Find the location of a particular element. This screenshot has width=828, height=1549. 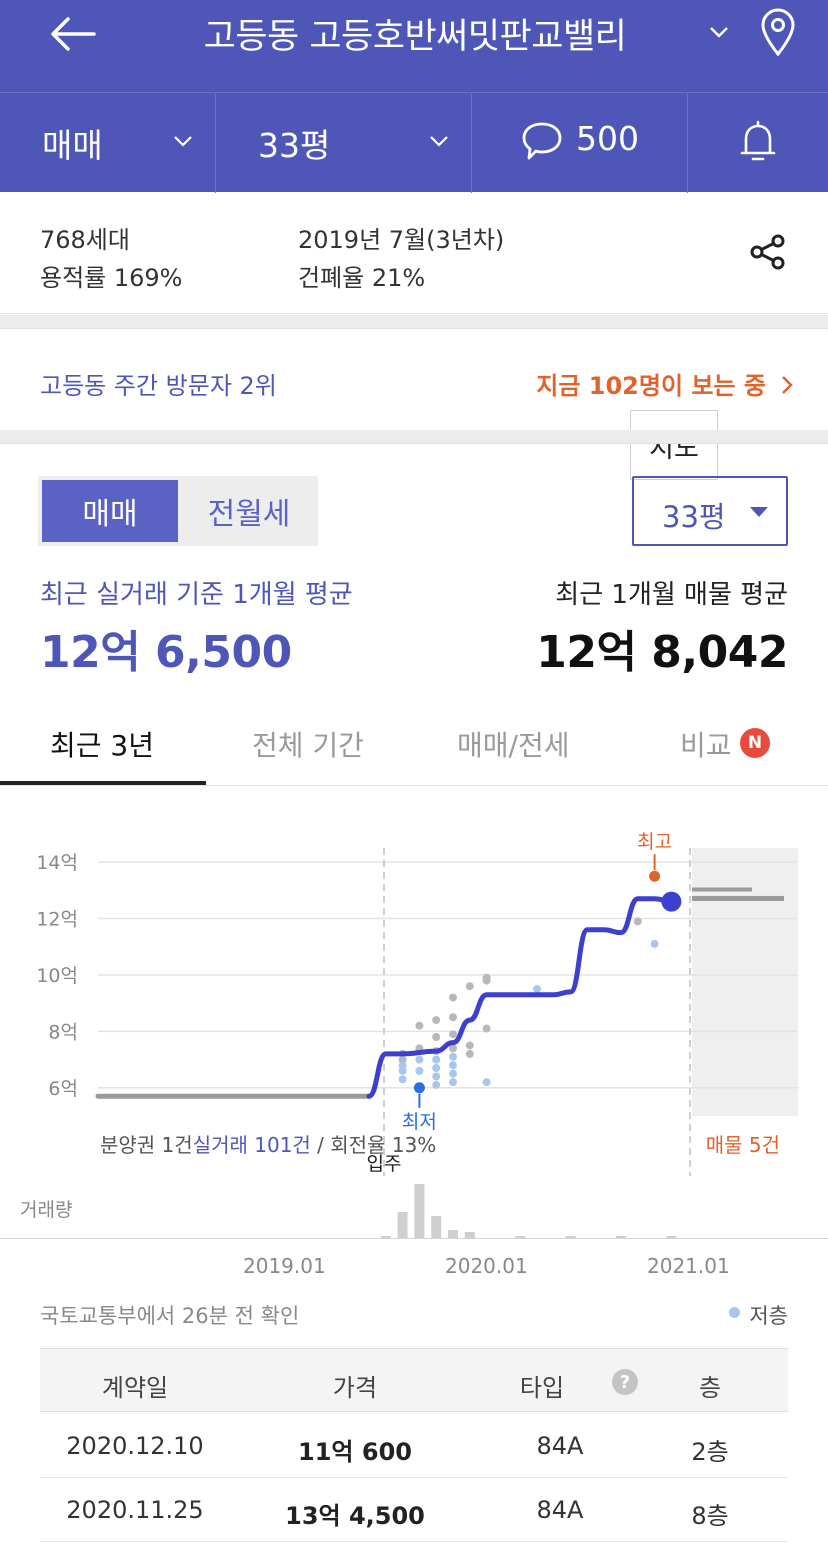

visitor-rank: 고등동 주간 방문자 2위 is located at coordinates (158, 386).